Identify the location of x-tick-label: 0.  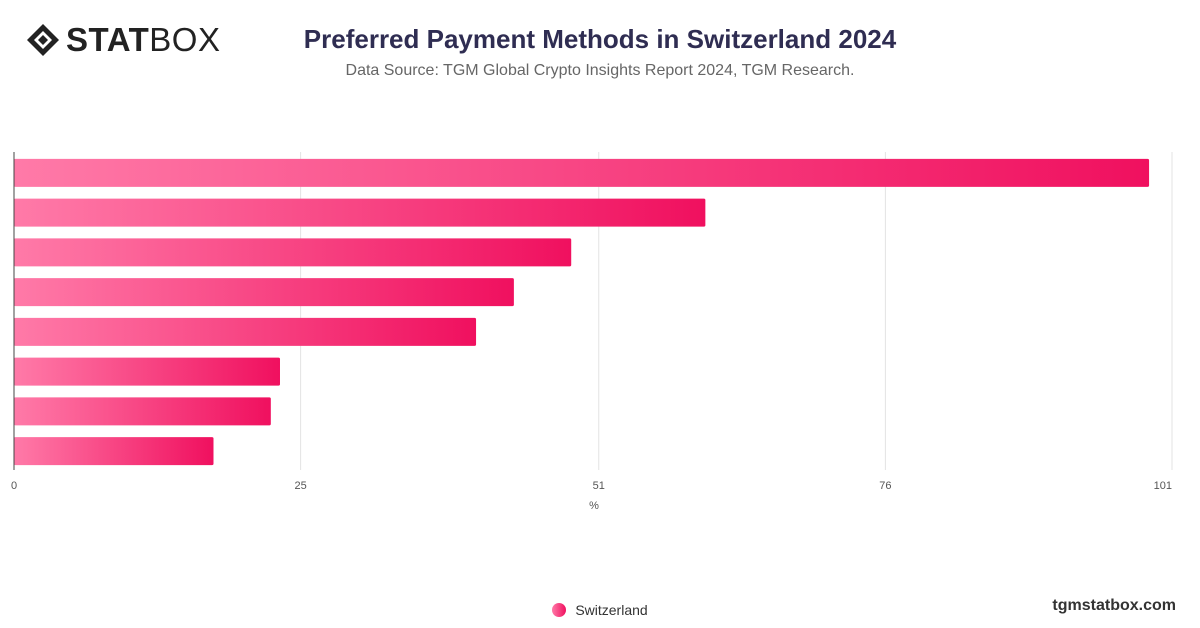
(14, 486).